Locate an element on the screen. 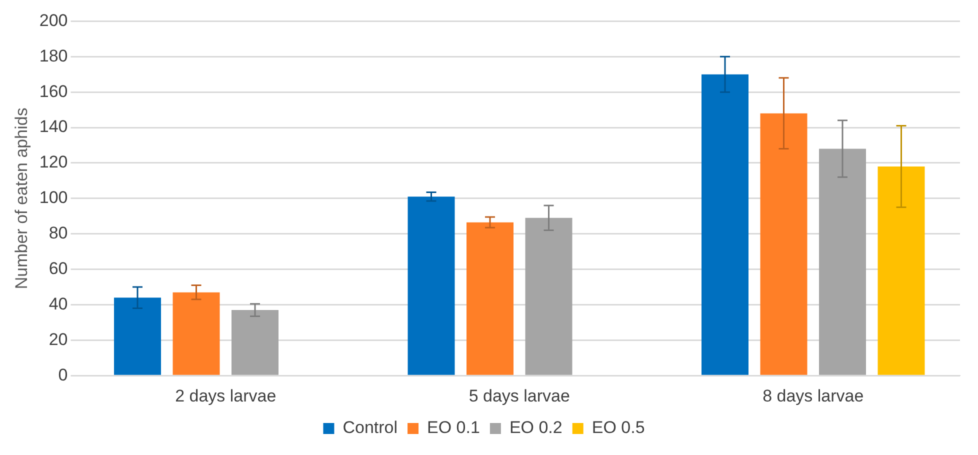  x-tick-label: 5 days larvae is located at coordinates (519, 396).